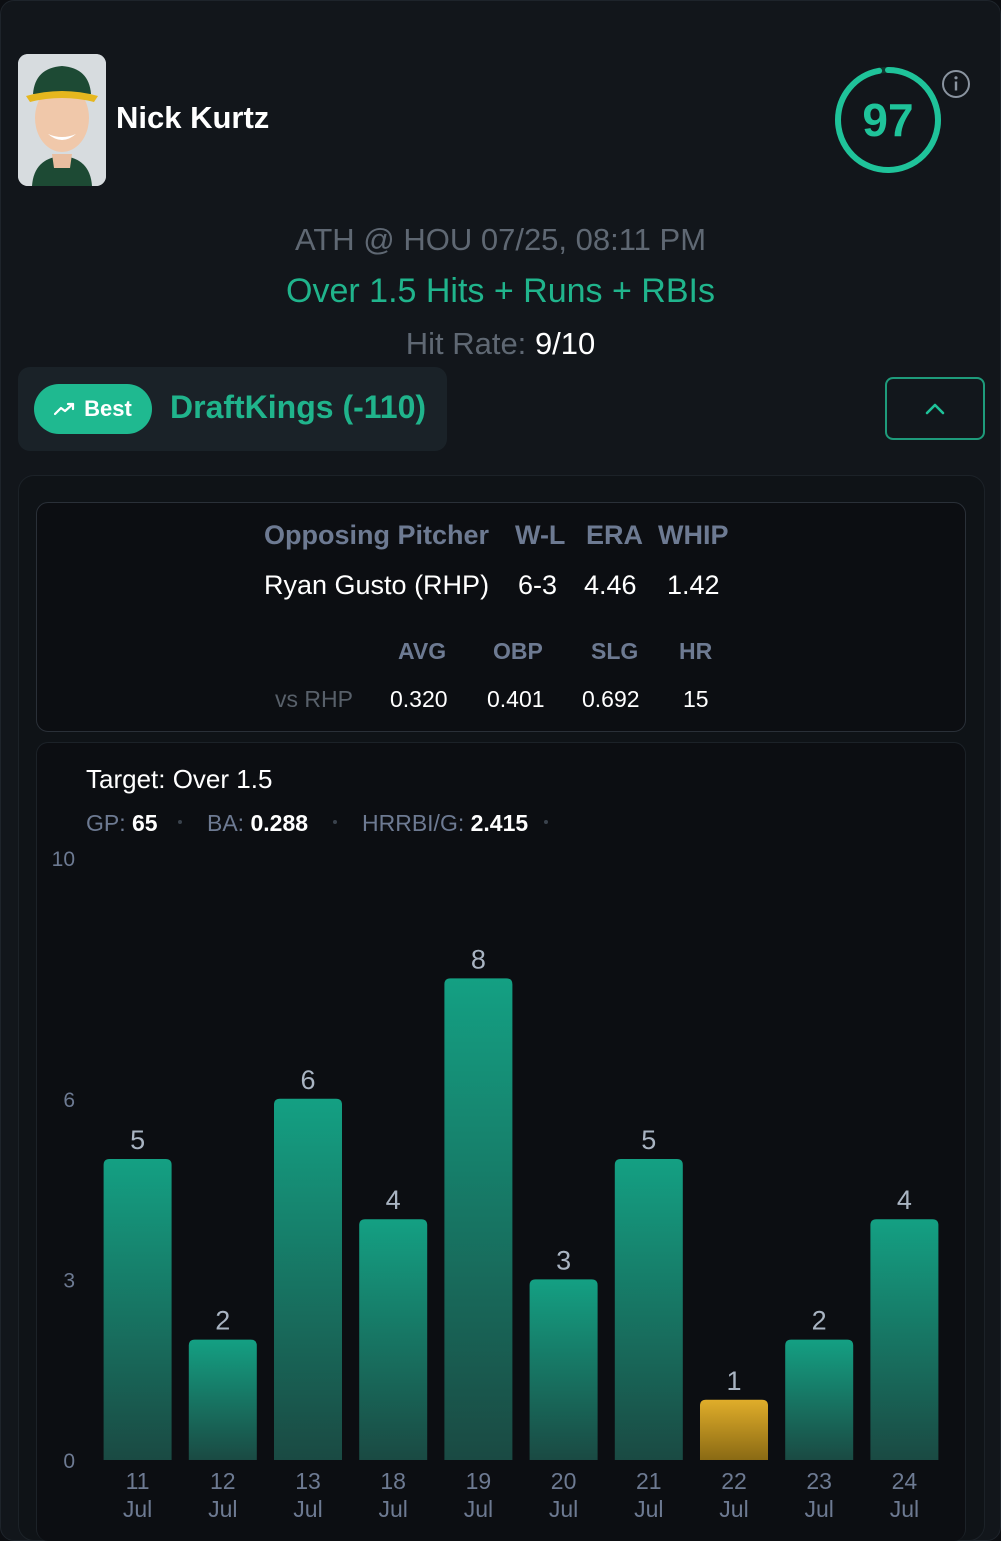 Image resolution: width=1001 pixels, height=1541 pixels. Describe the element at coordinates (478, 959) in the screenshot. I see `bar-value-label: 8` at that location.